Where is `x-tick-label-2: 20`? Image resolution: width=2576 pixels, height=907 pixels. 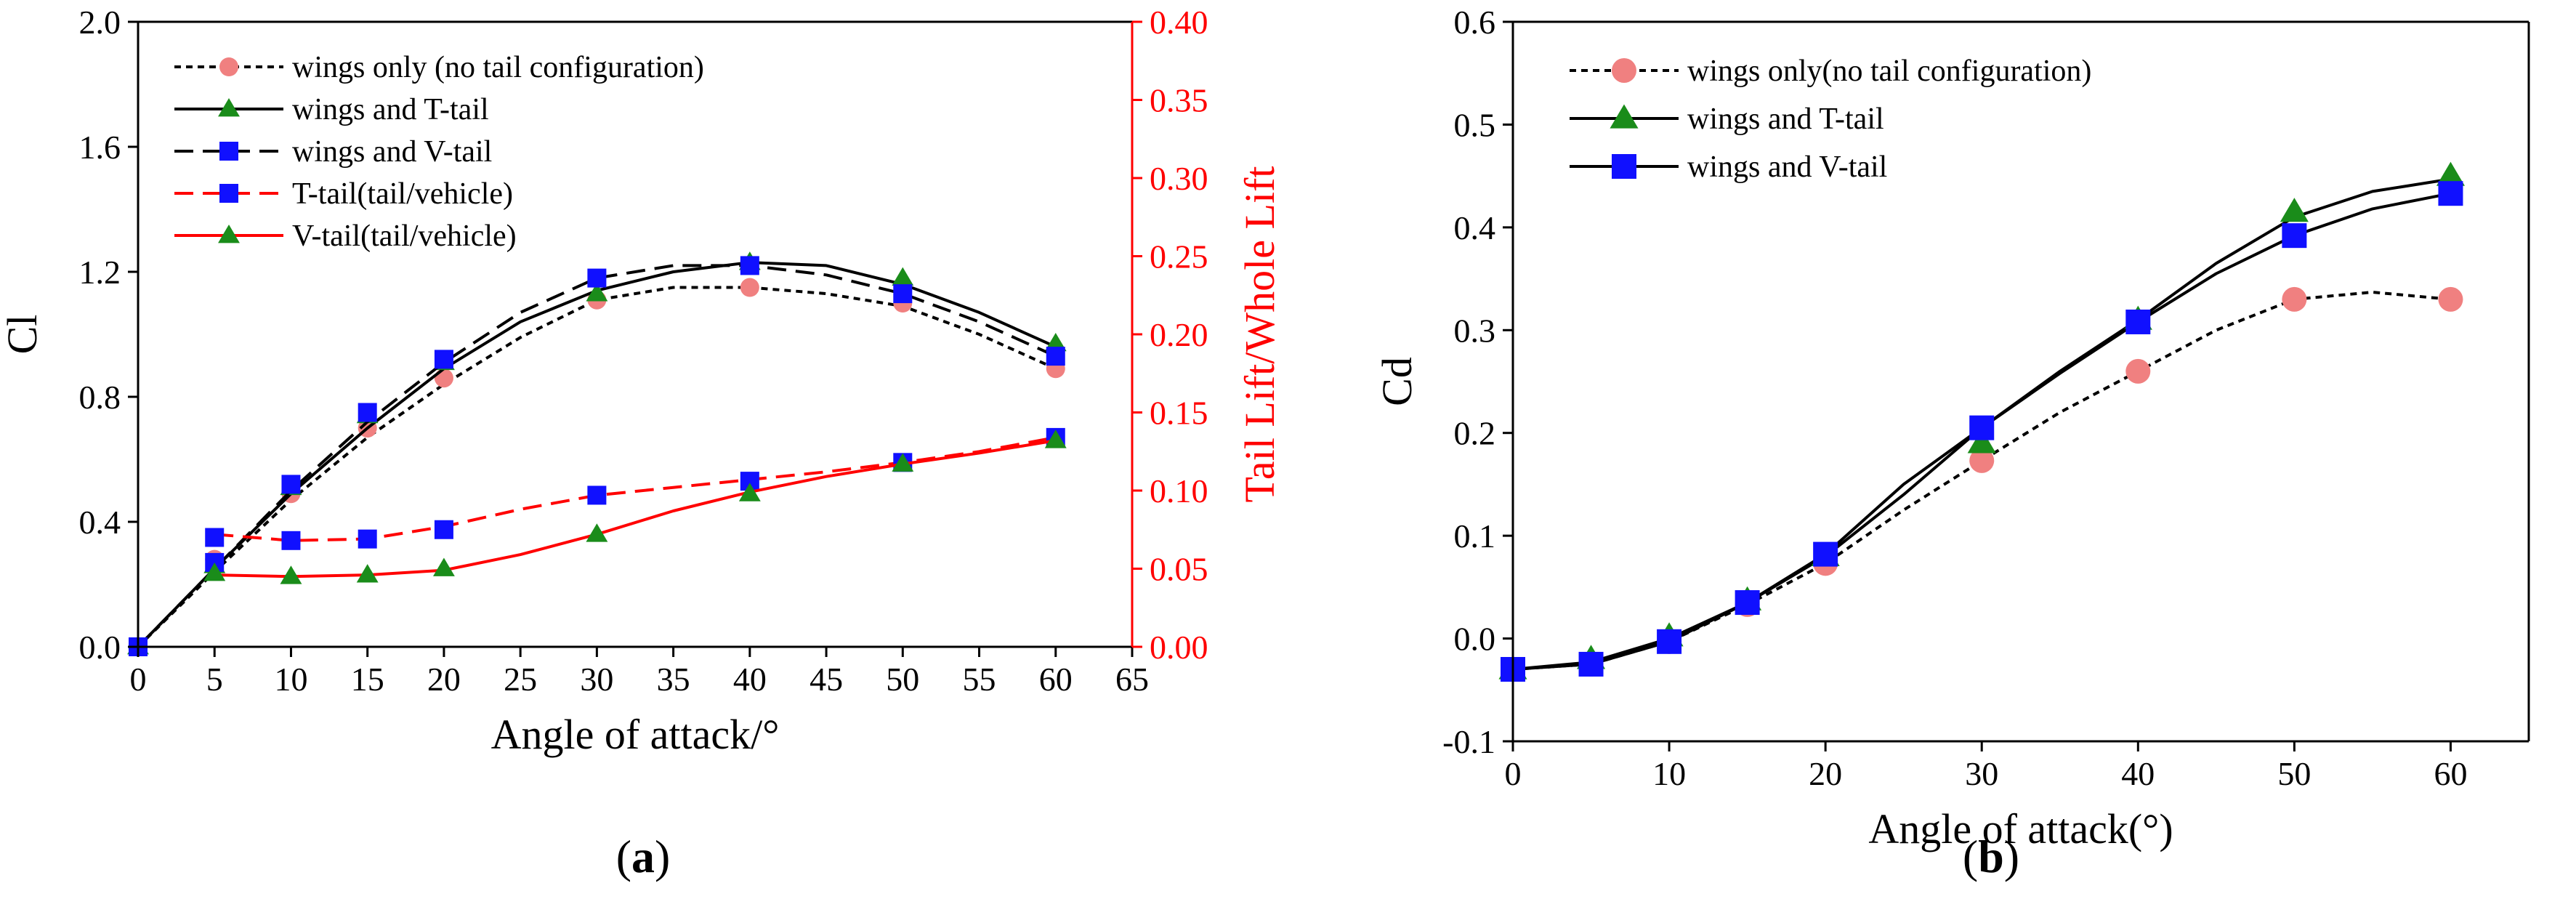 x-tick-label-2: 20 is located at coordinates (1826, 773).